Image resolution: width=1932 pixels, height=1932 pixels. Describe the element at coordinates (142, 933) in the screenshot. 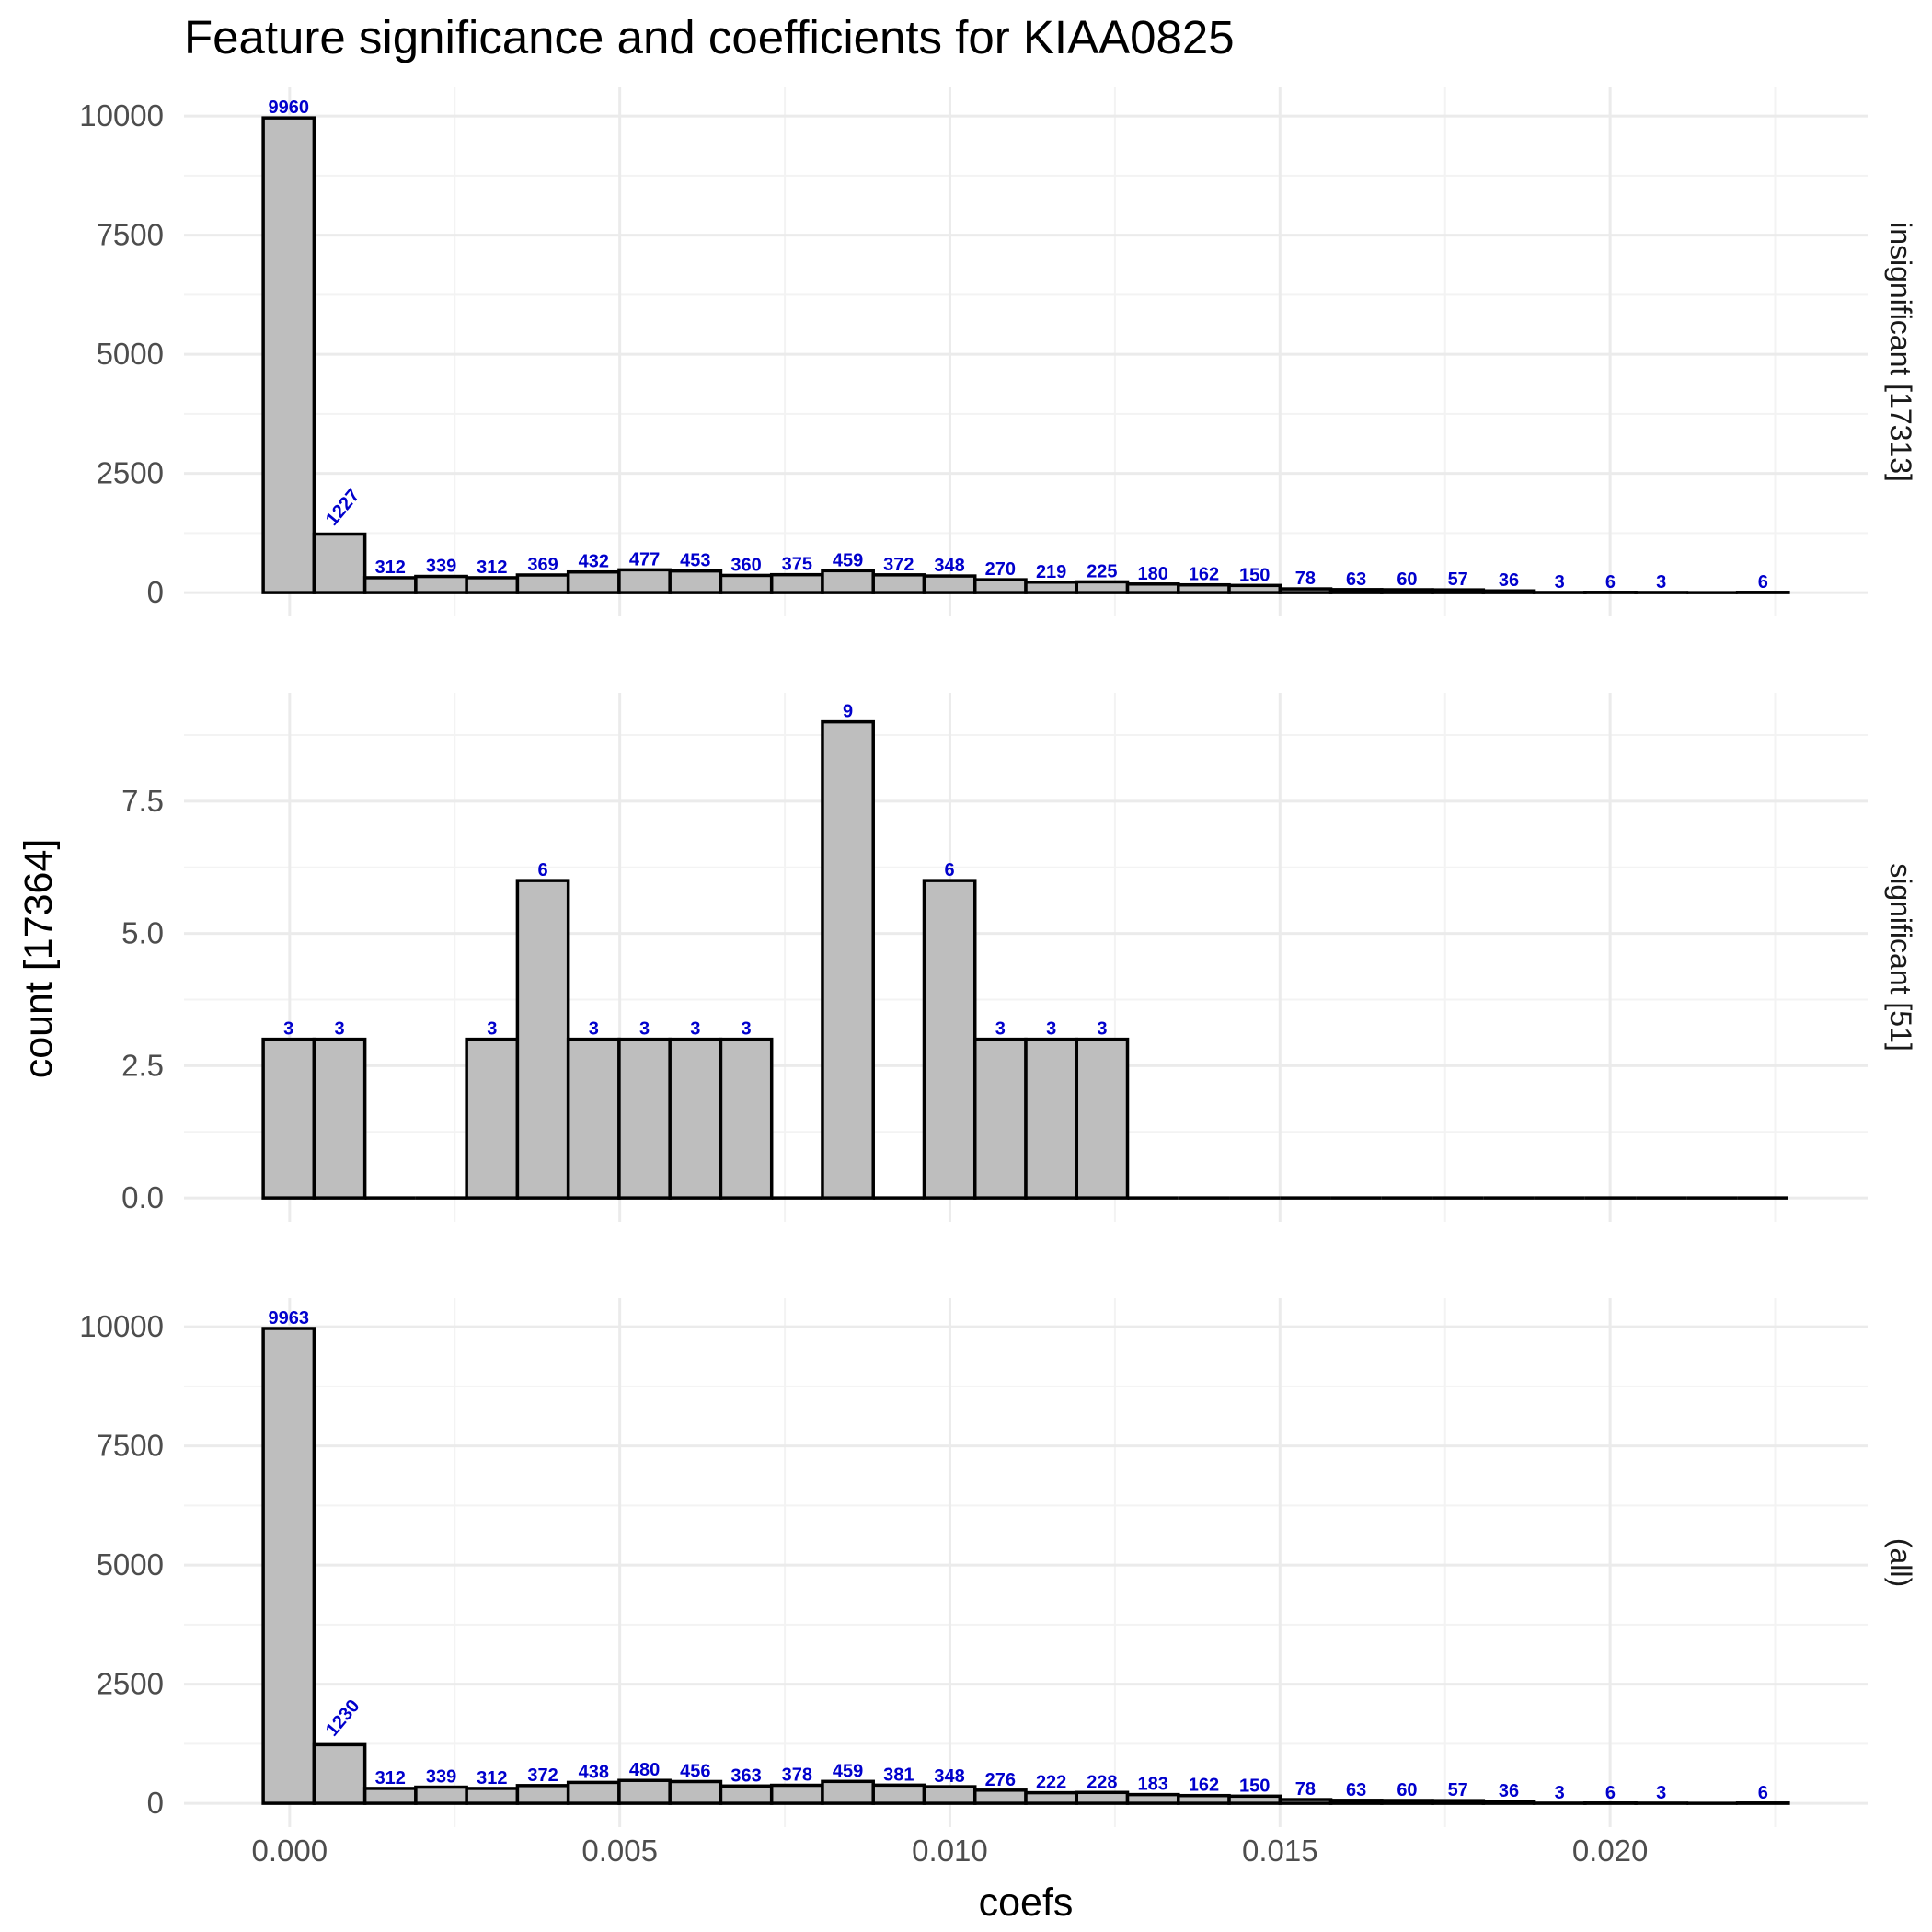

I see `y-tick-label: 5.0` at that location.